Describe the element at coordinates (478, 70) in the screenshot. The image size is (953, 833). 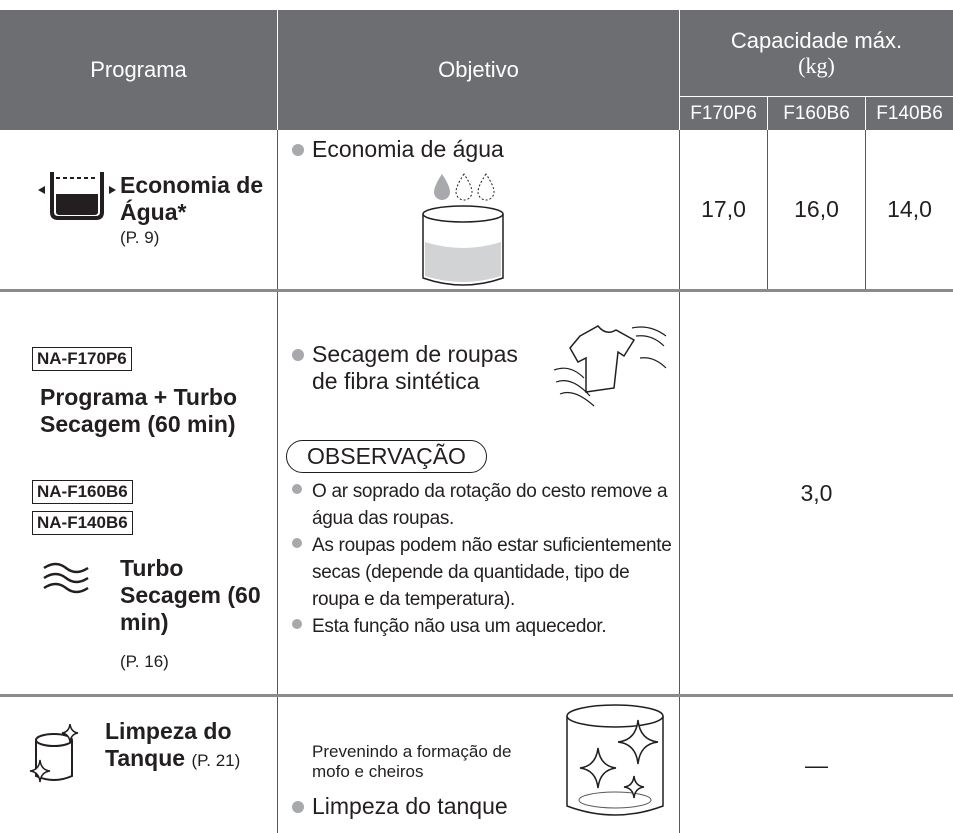
I see `header-objetivo: Objetivo` at that location.